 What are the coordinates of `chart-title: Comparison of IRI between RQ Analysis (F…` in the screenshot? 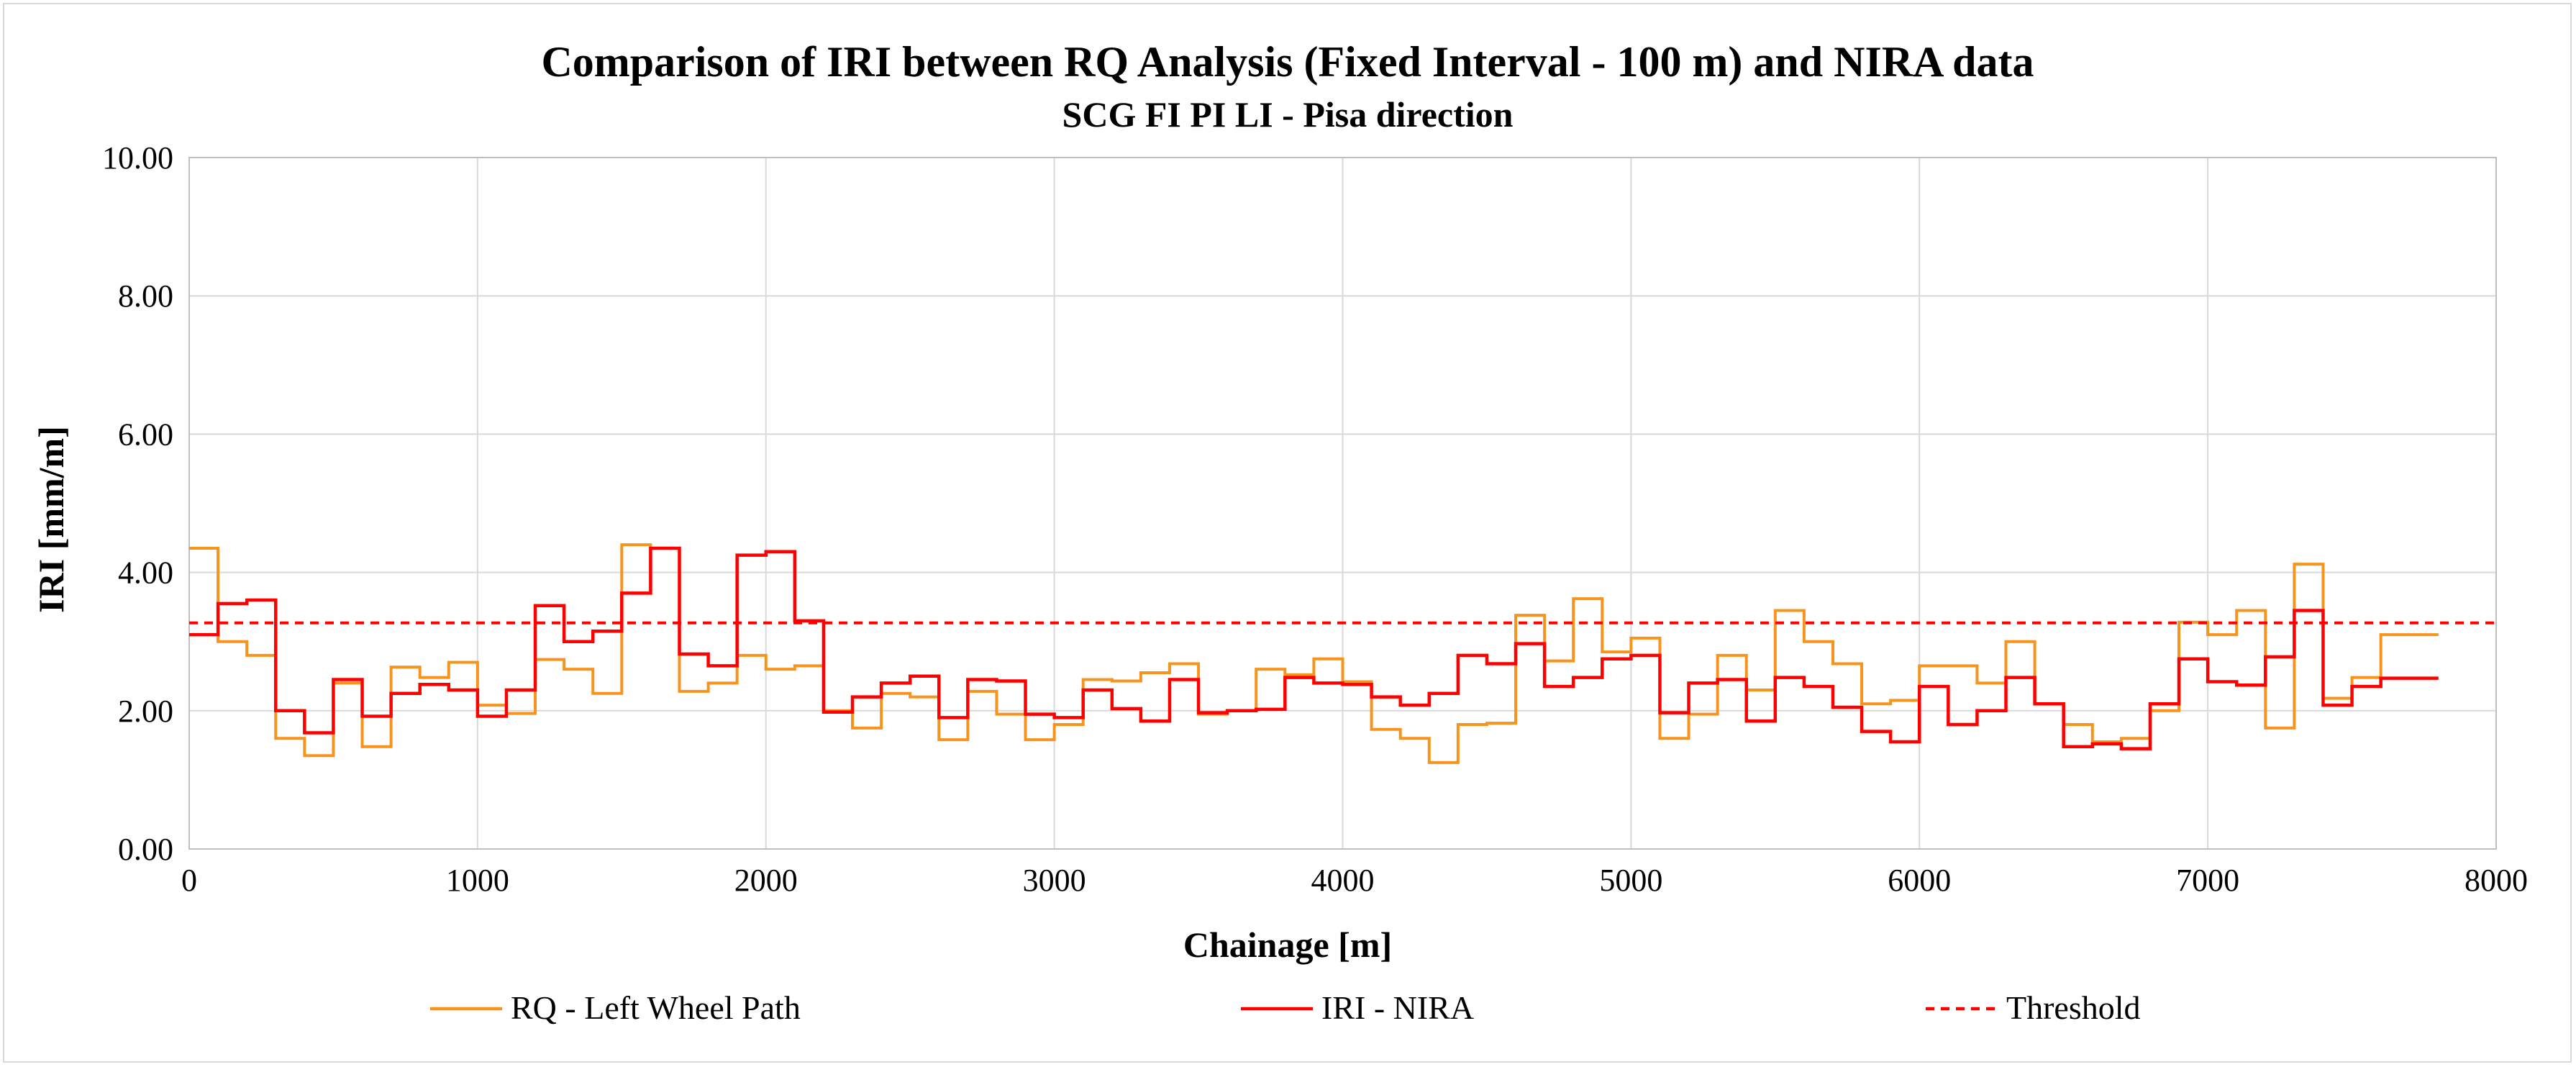 It's located at (1287, 62).